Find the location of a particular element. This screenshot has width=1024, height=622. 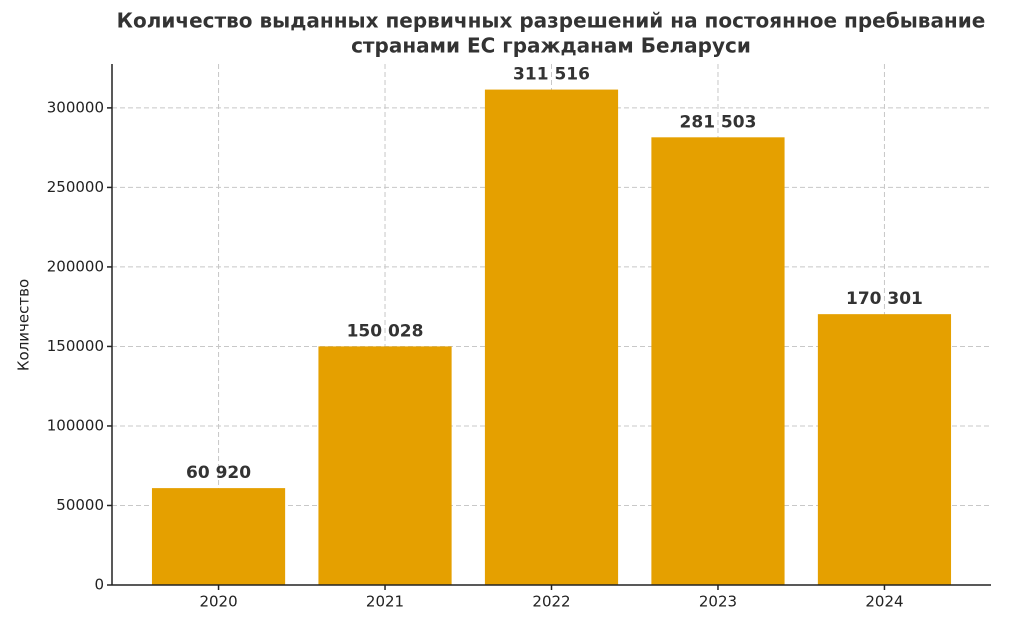

y-tick-label: 300000 is located at coordinates (75, 107).